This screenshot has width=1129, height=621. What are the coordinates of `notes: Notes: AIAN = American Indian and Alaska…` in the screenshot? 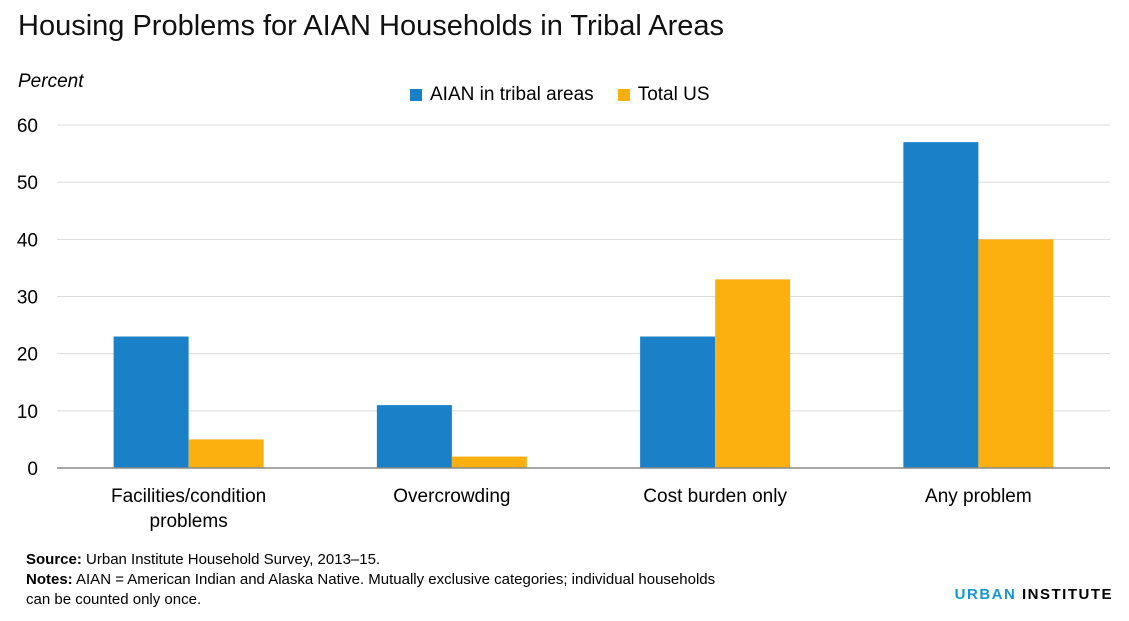 It's located at (376, 590).